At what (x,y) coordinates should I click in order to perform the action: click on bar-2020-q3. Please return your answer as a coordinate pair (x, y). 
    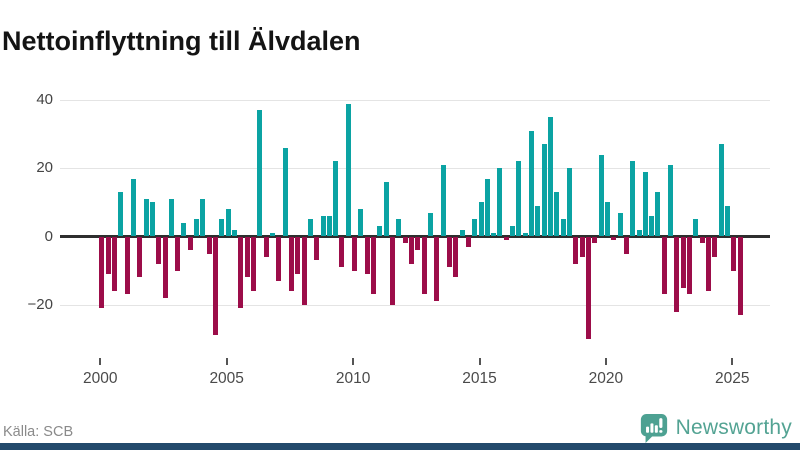
    Looking at the image, I should click on (620, 224).